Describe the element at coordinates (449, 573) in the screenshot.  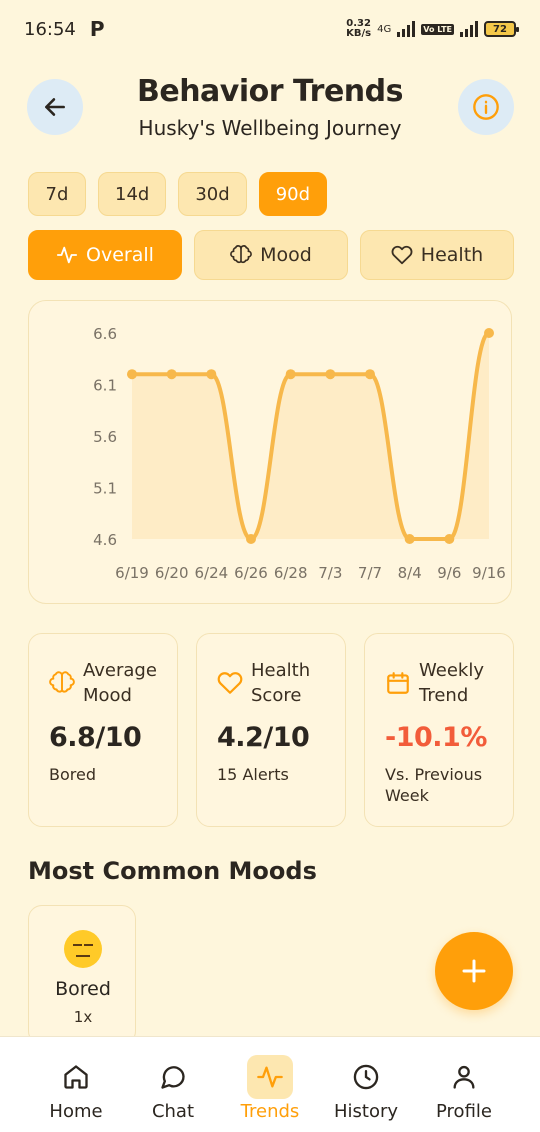
I see `x-tick-label: 9/6` at that location.